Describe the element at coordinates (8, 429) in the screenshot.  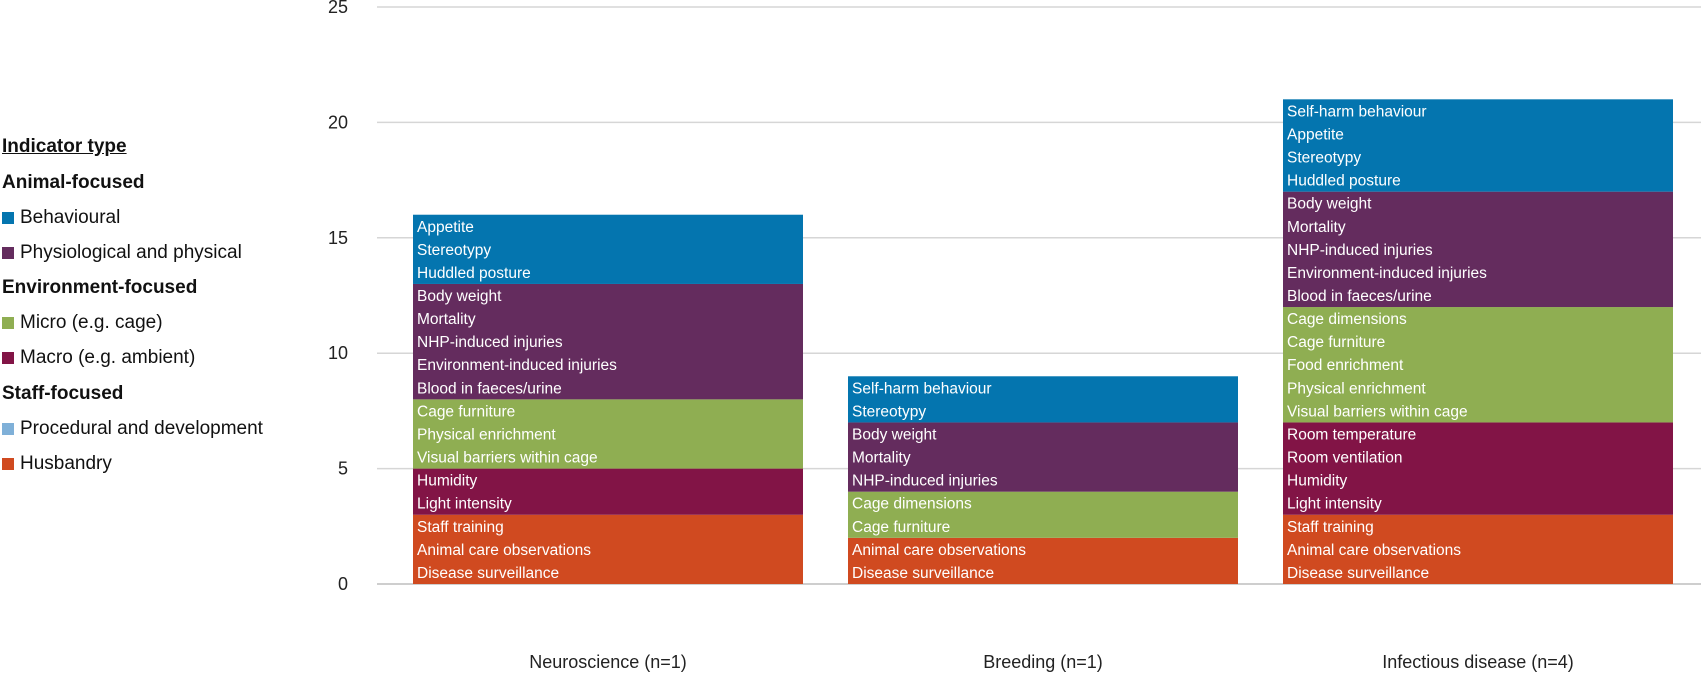
I see `legend-swatch-procedural` at that location.